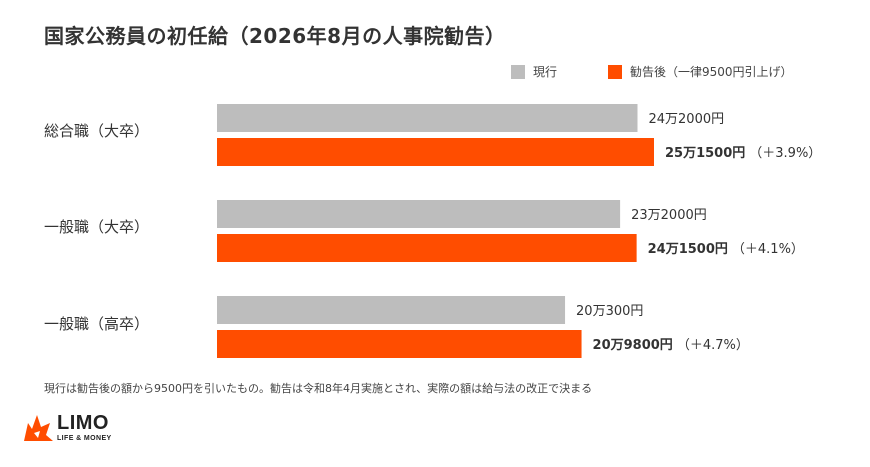 The height and width of the screenshot is (467, 870). What do you see at coordinates (97, 227) in the screenshot?
I see `category-label-ippanshoku-daisotsu: 一般職（大卒）` at bounding box center [97, 227].